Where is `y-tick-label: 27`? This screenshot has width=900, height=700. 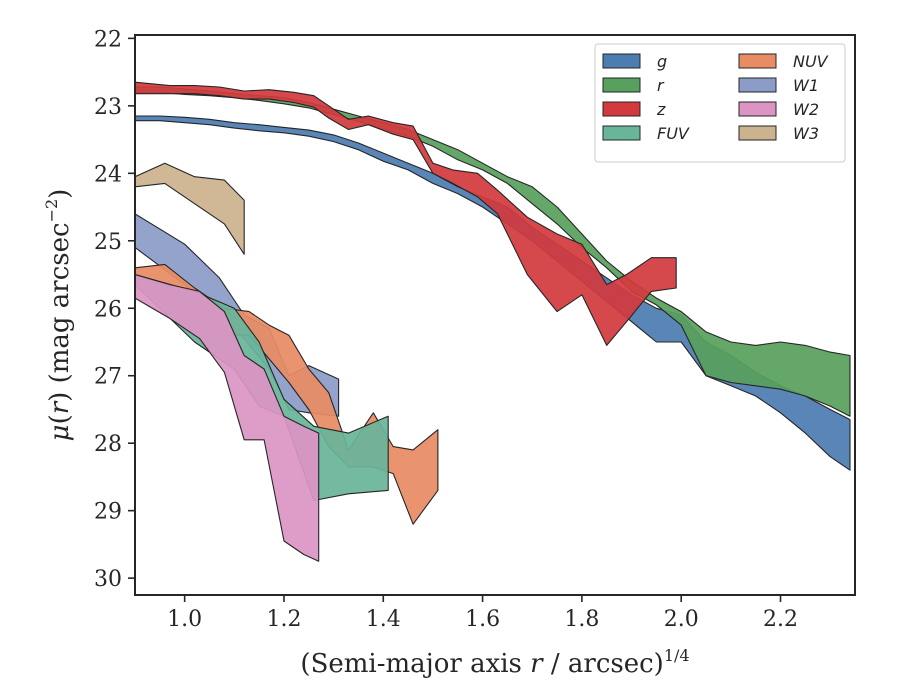 y-tick-label: 27 is located at coordinates (108, 377).